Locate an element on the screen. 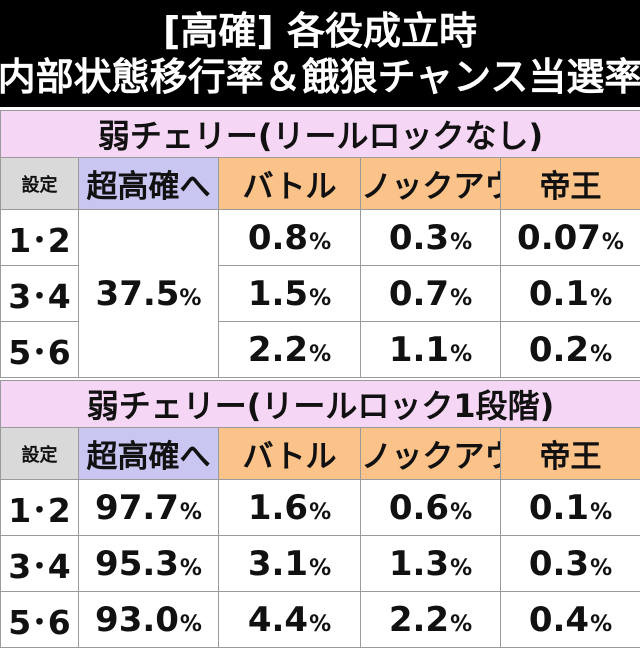  super-high-value: 97.7% is located at coordinates (148, 507).